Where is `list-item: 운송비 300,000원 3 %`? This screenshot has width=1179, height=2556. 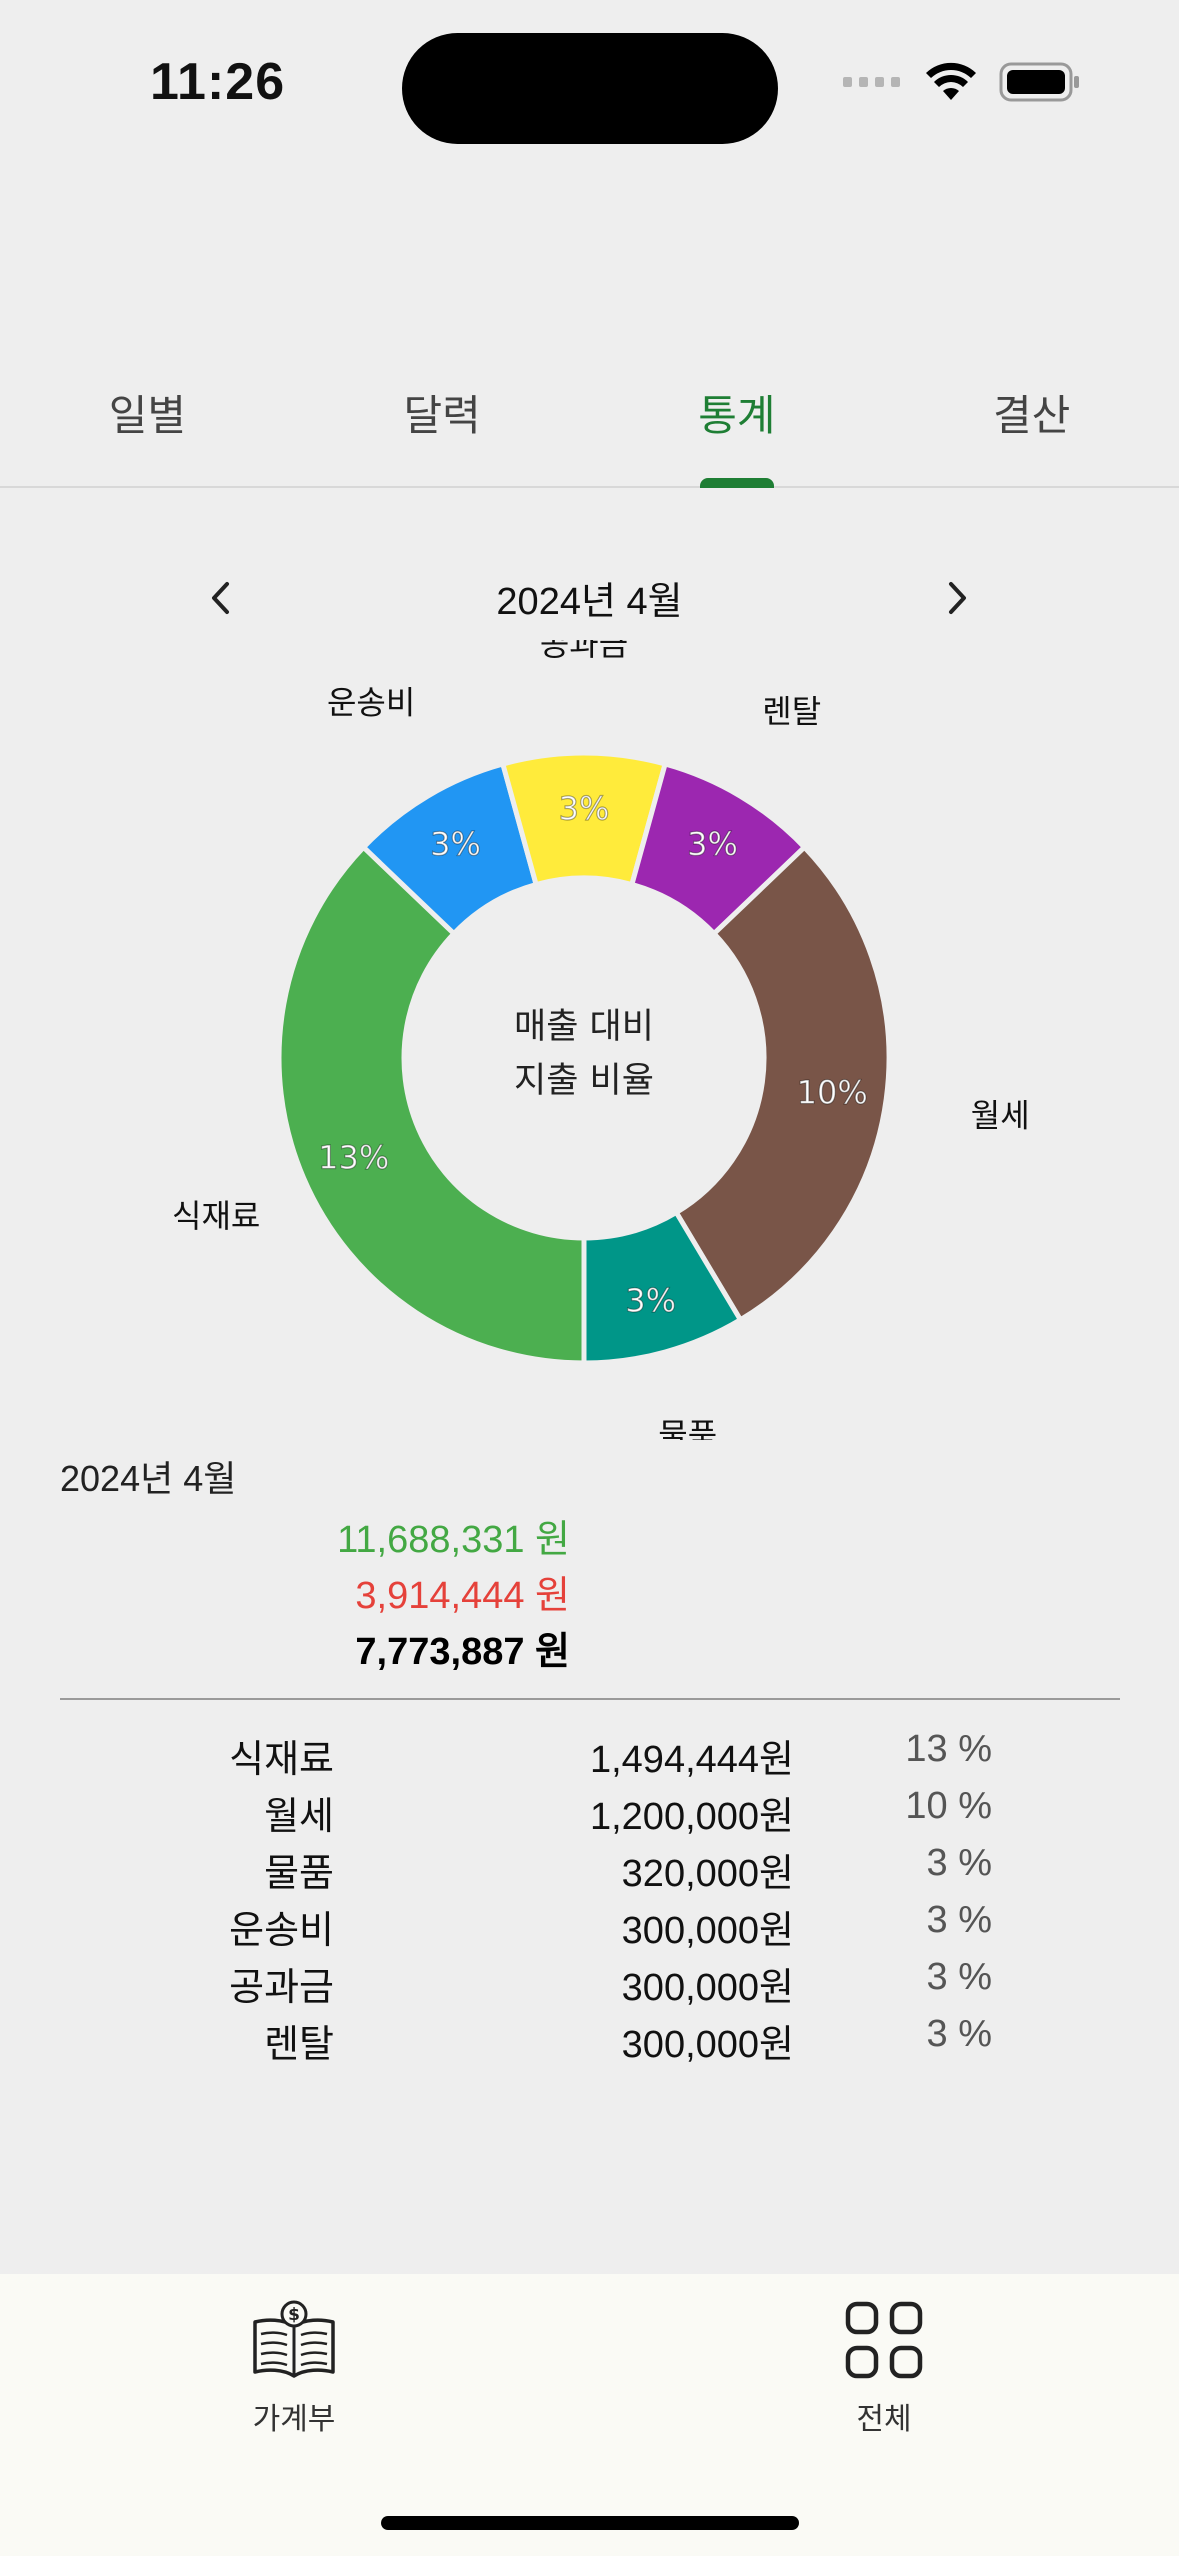 list-item: 운송비 300,000원 3 % is located at coordinates (589, 1922).